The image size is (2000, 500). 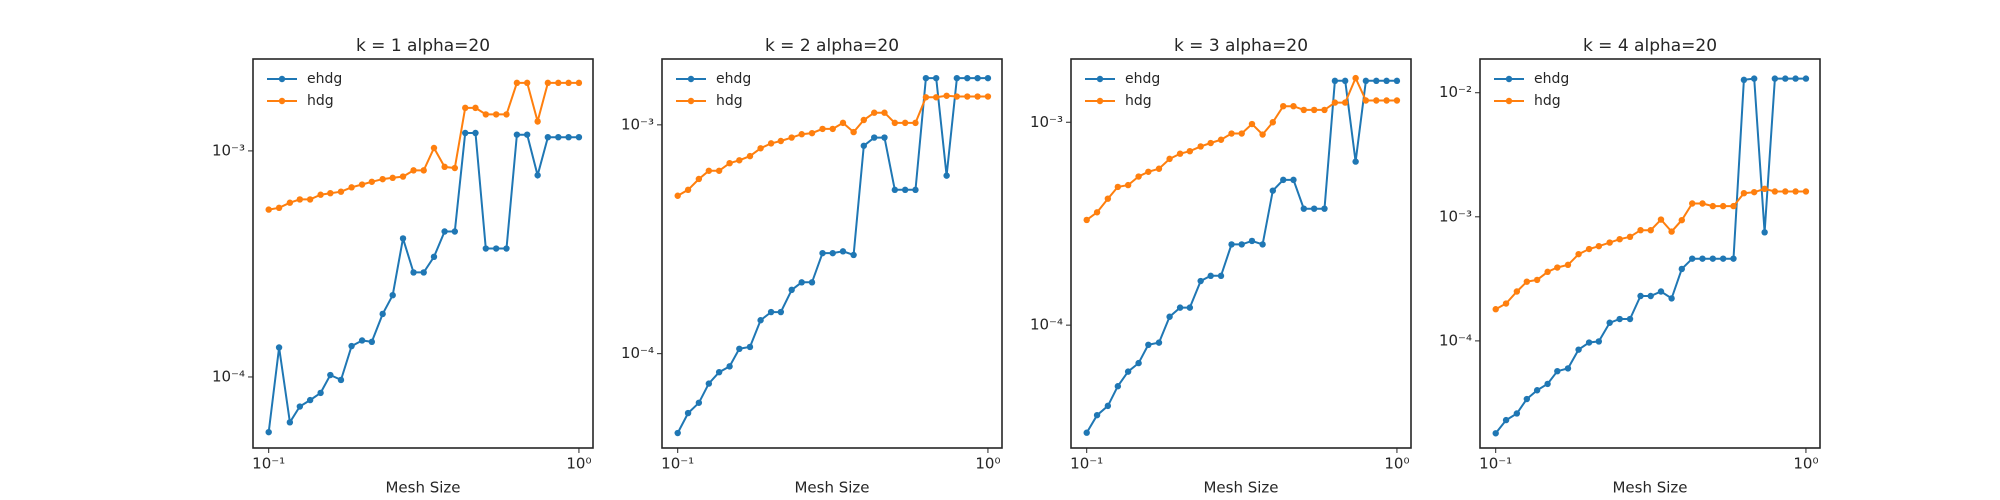 What do you see at coordinates (1650, 249) in the screenshot?
I see `data-line` at bounding box center [1650, 249].